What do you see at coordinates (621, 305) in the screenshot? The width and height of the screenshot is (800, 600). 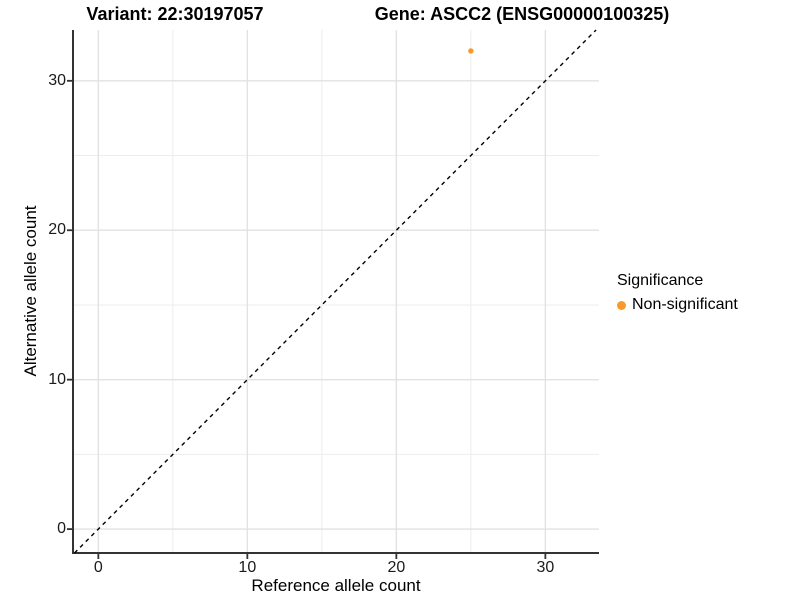 I see `legend-point-icon` at bounding box center [621, 305].